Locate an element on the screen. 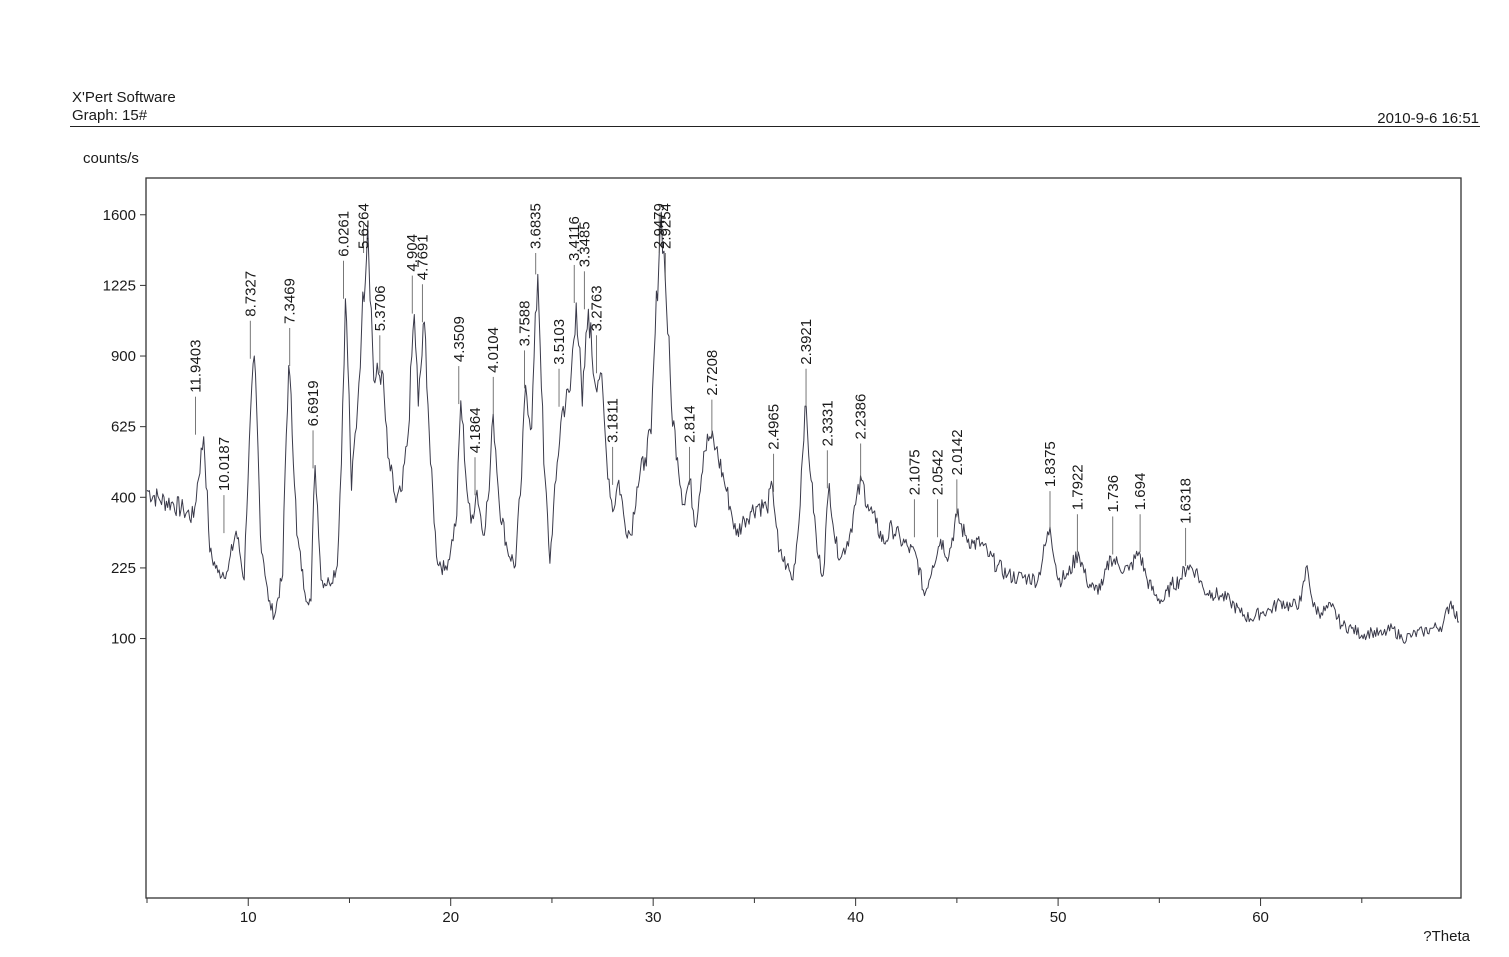 The height and width of the screenshot is (957, 1509). peak-label: 1.736 is located at coordinates (1113, 494).